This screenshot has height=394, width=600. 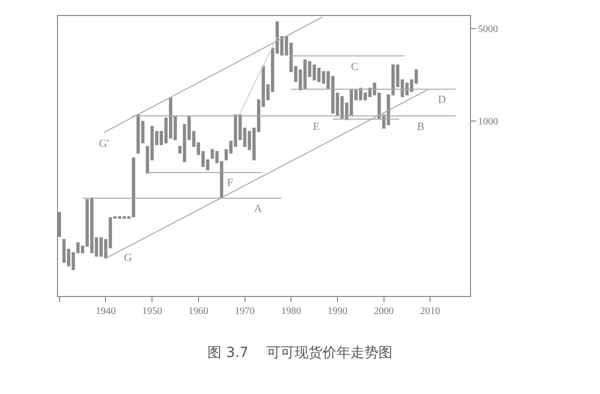 I want to click on annotation: E, so click(x=316, y=127).